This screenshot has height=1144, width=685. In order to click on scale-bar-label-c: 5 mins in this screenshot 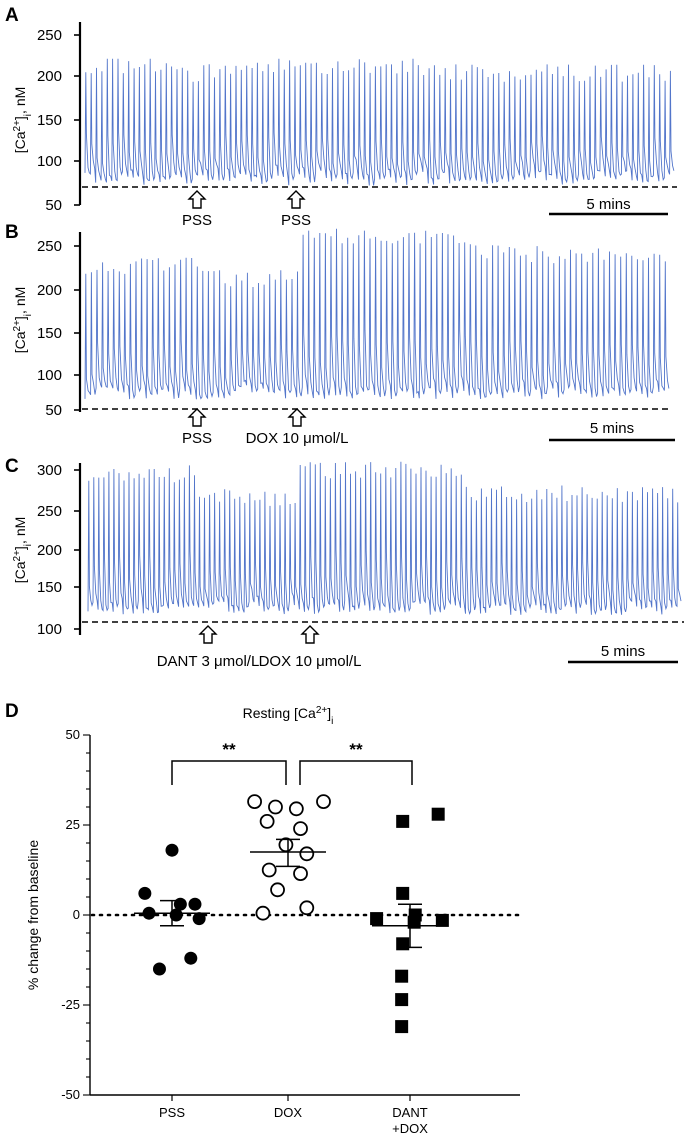, I will do `click(623, 651)`.